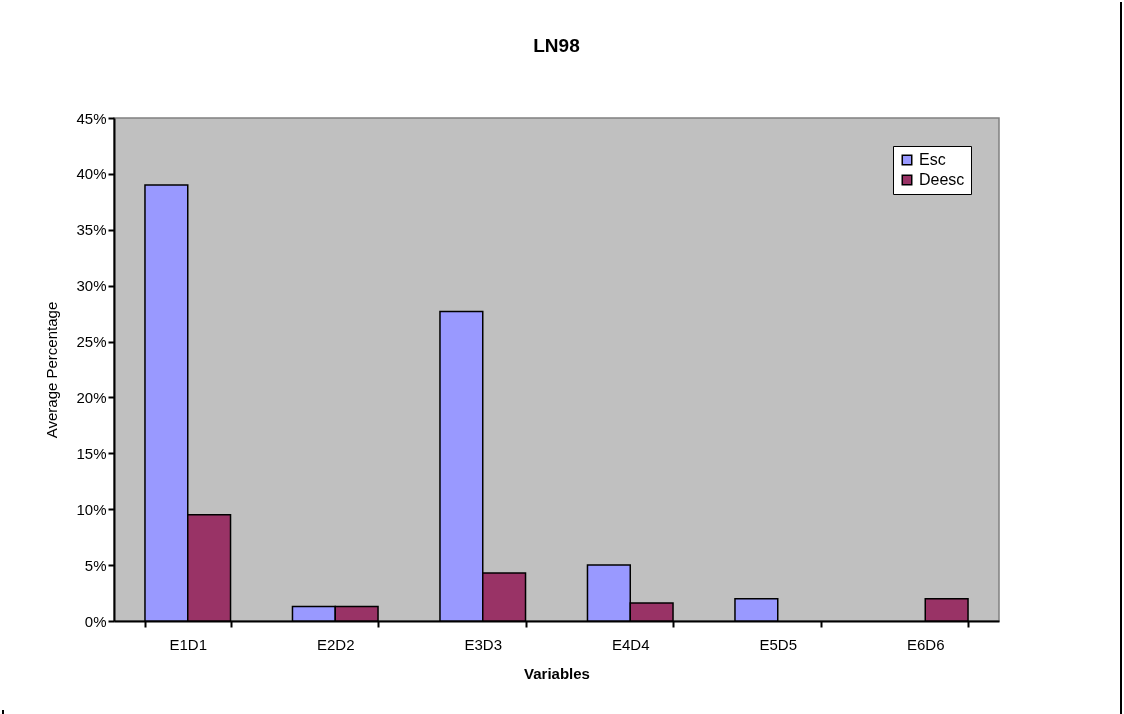 The width and height of the screenshot is (1124, 714). I want to click on chart-title: LN98, so click(556, 45).